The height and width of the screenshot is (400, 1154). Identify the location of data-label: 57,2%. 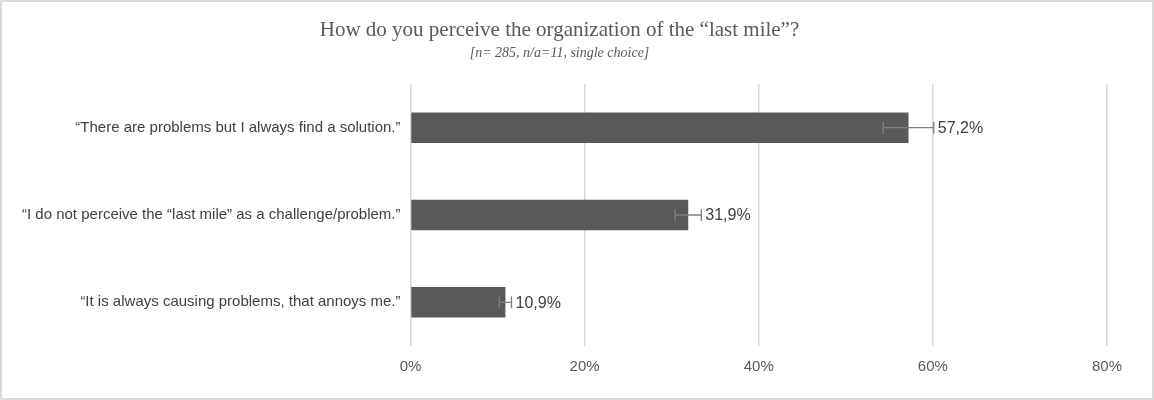
(960, 128).